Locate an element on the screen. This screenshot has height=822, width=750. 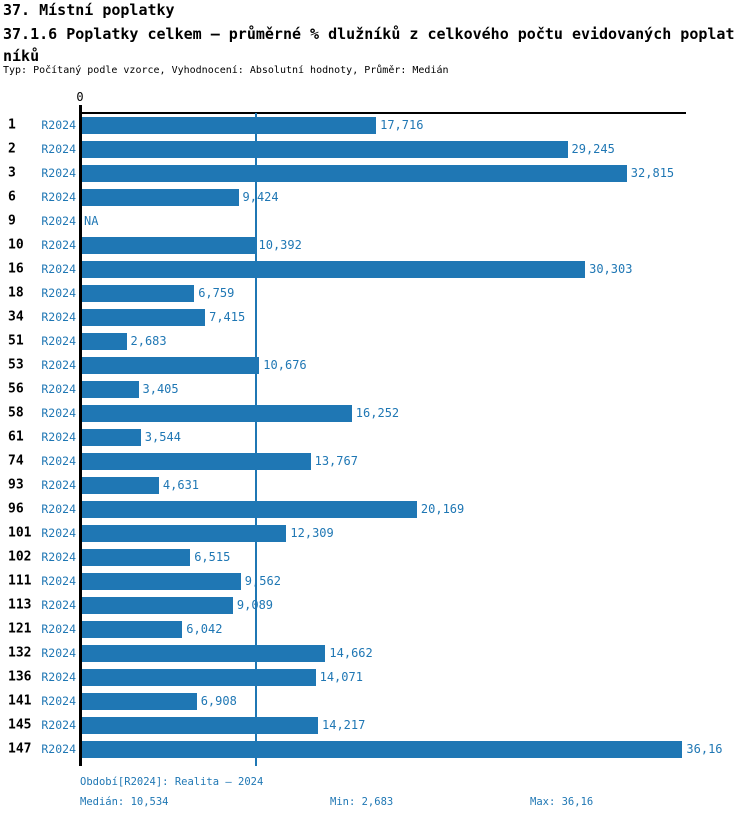
row-id-label: 34 is located at coordinates (16, 317).